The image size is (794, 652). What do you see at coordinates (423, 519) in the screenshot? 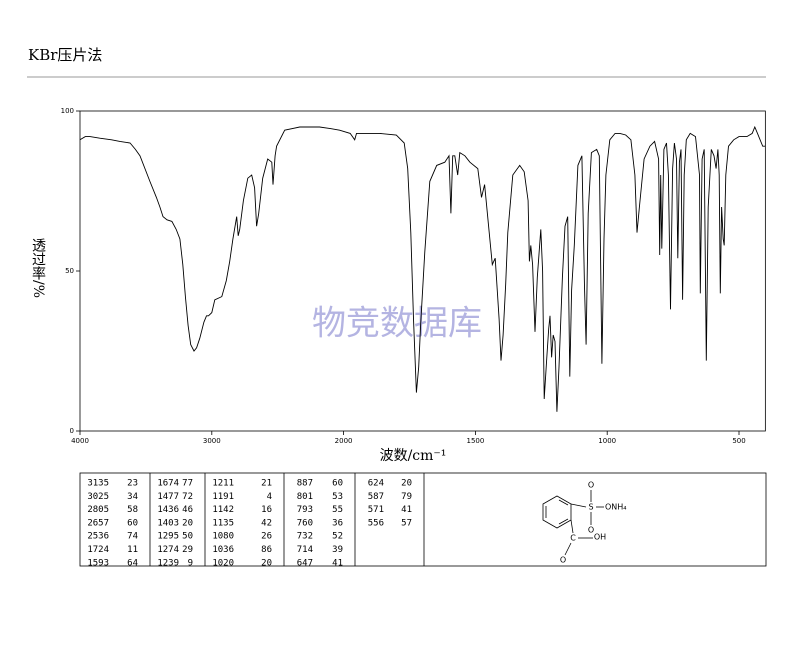
I see `peak-table` at bounding box center [423, 519].